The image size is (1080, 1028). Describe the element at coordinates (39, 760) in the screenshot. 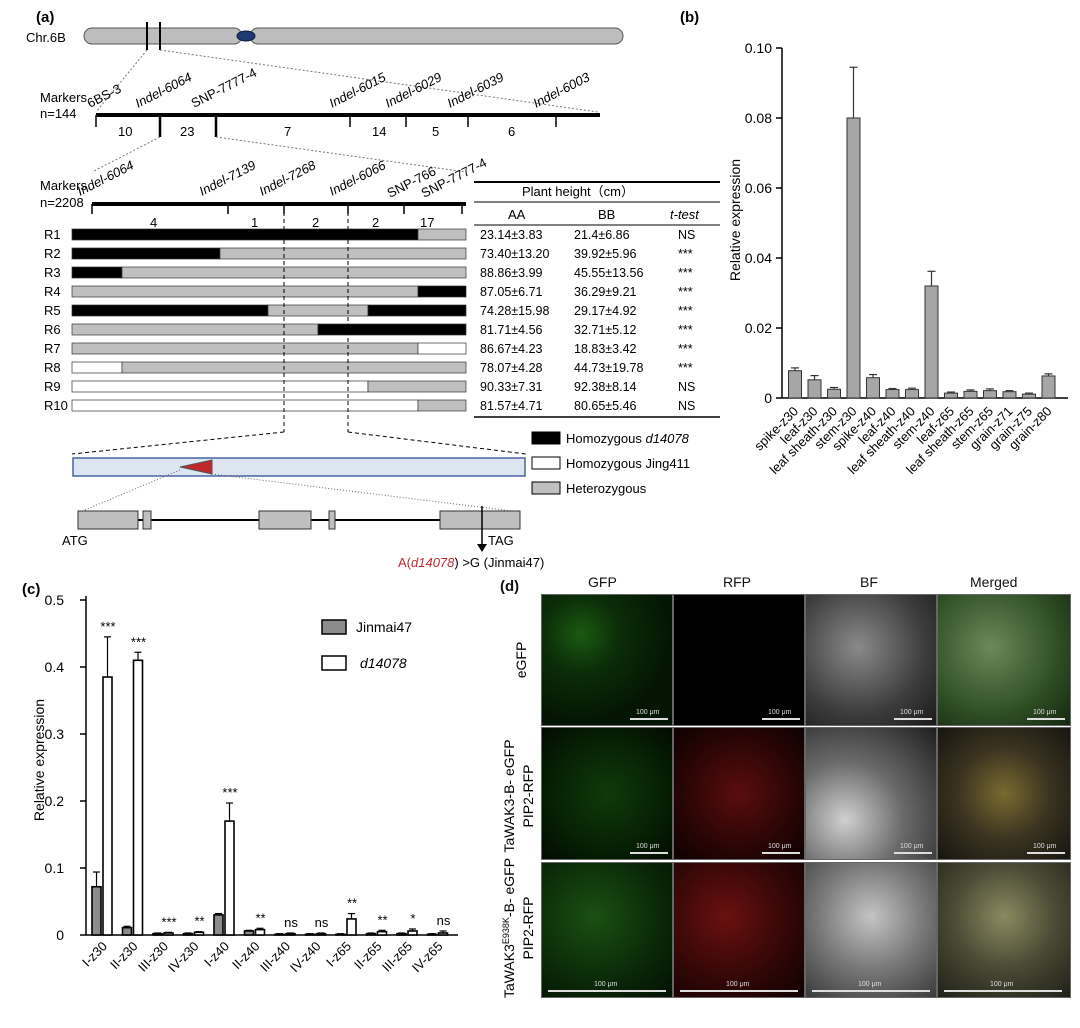

I see `panel-c-ylabel: Relative expression` at that location.